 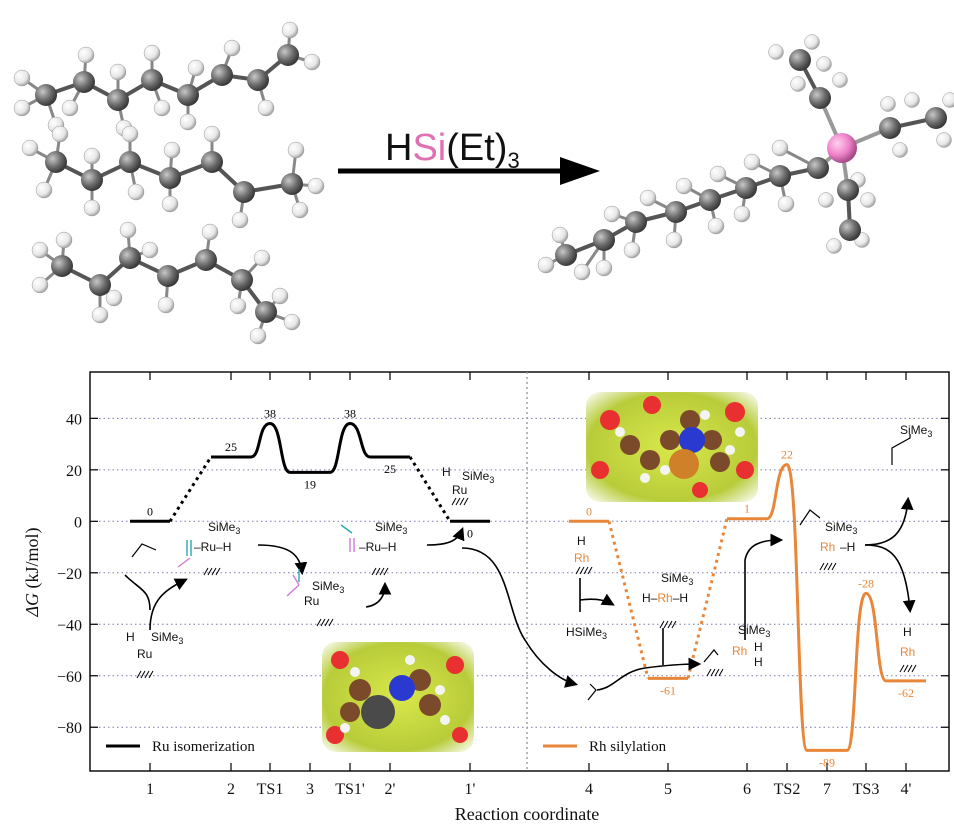 What do you see at coordinates (866, 583) in the screenshot?
I see `value-label-TS3: -28` at bounding box center [866, 583].